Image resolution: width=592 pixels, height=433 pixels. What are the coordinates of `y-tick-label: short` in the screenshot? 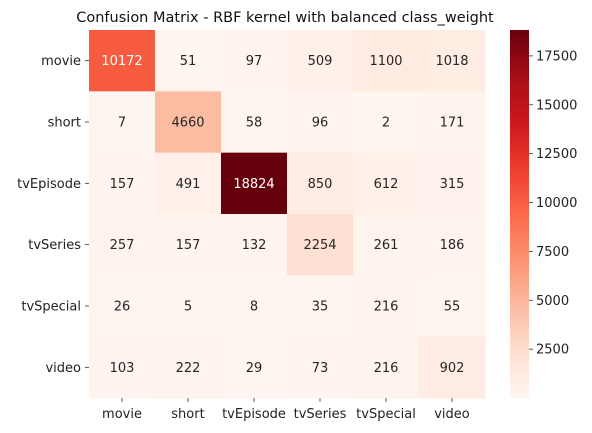 It's located at (64, 123).